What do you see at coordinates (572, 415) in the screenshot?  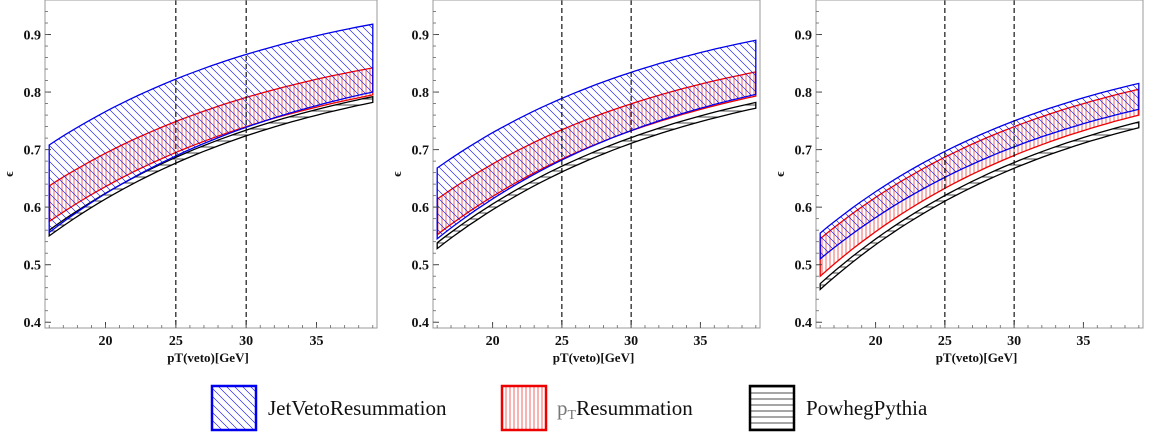 I see `legend-label-pt-sub: T` at bounding box center [572, 415].